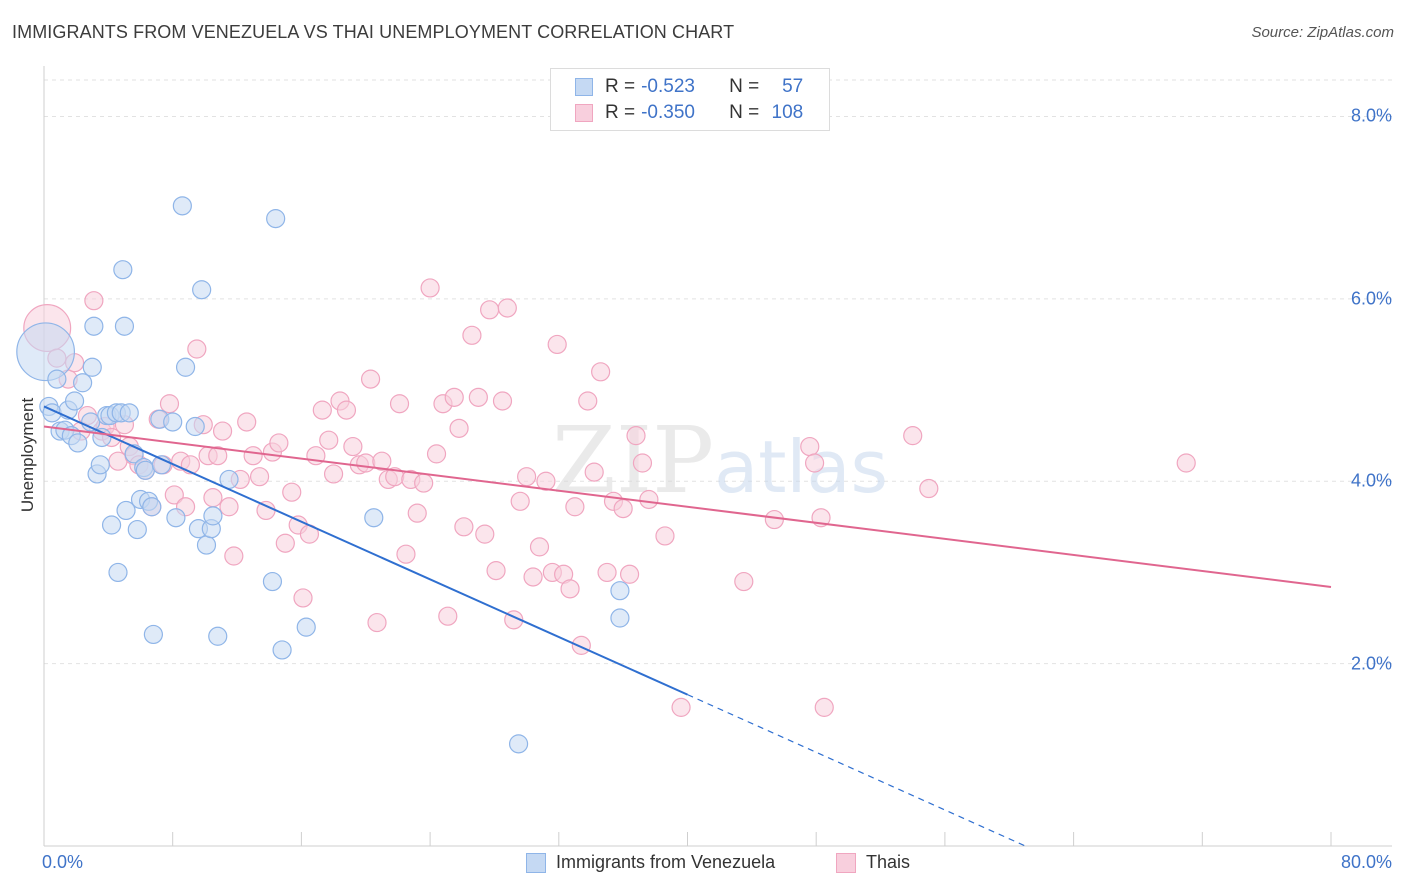 This screenshot has width=1406, height=892. What do you see at coordinates (846, 862) in the screenshot?
I see `thais-legend-swatch` at bounding box center [846, 862].